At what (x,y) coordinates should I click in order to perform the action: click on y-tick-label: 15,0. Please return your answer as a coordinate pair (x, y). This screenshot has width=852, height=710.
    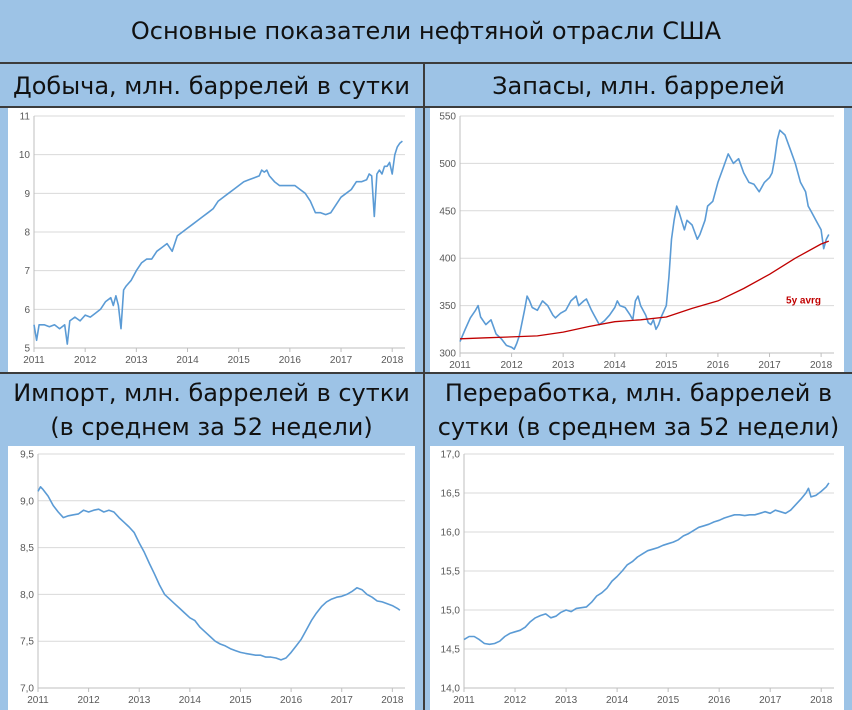
    Looking at the image, I should click on (451, 611).